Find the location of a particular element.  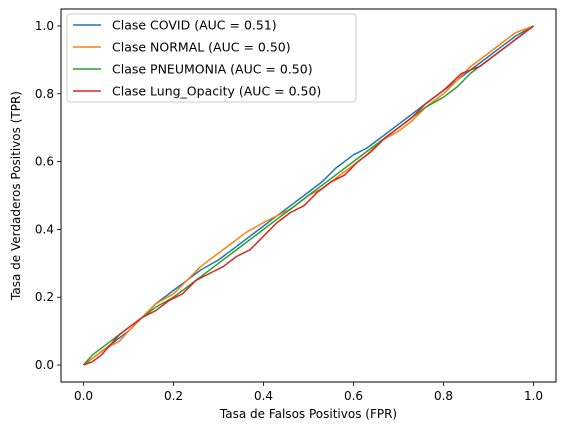

legend-box is located at coordinates (211, 58).